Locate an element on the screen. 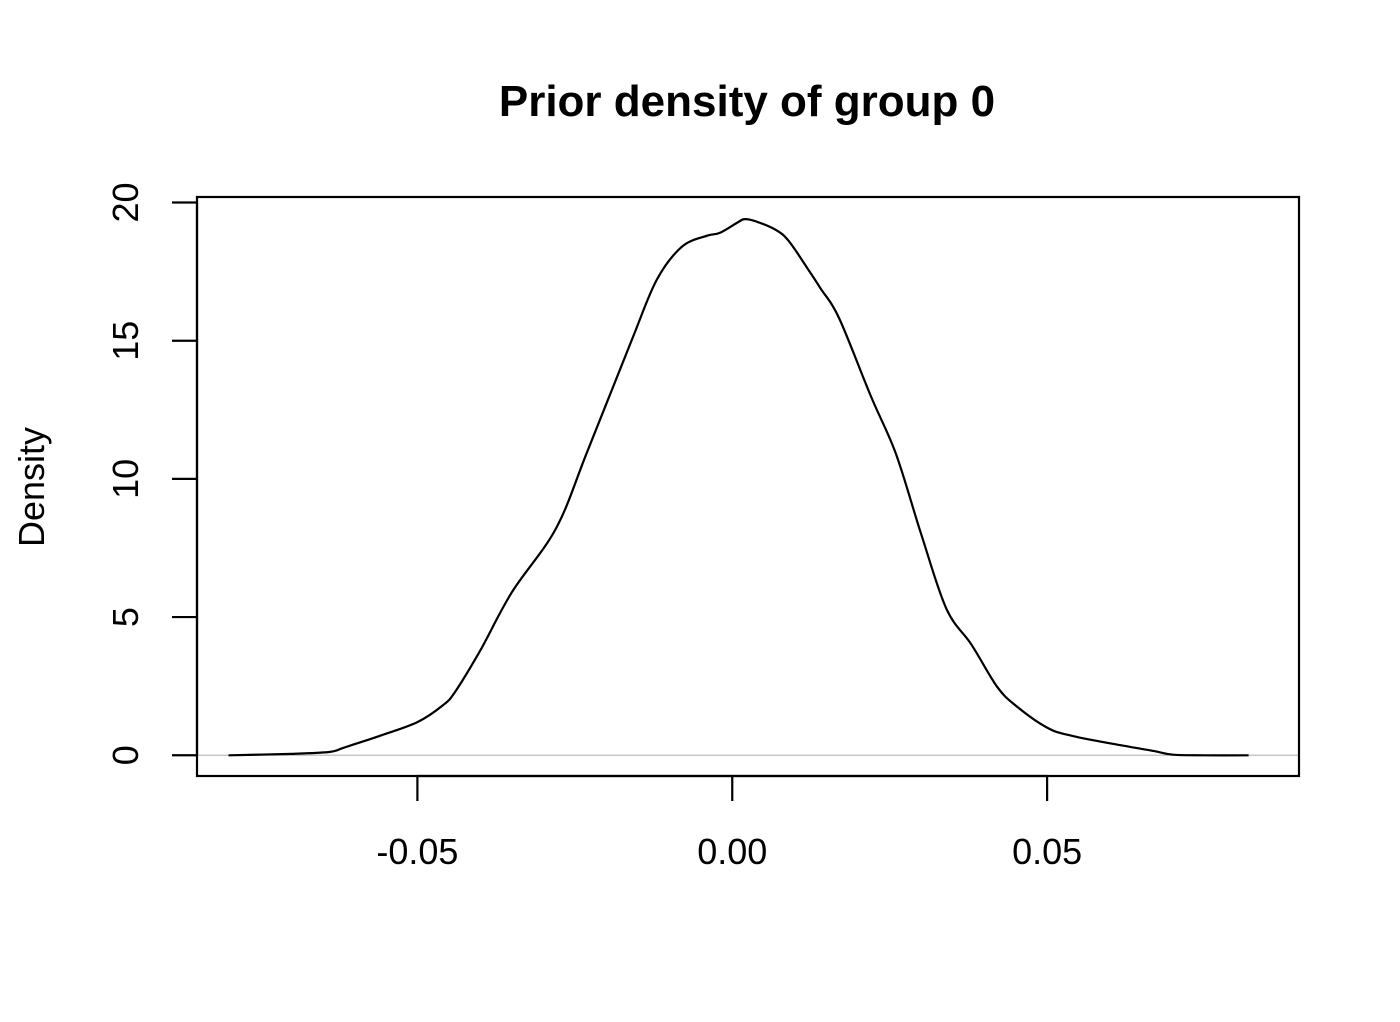 This screenshot has width=1400, height=1022. y-axis-label: Density is located at coordinates (31, 487).